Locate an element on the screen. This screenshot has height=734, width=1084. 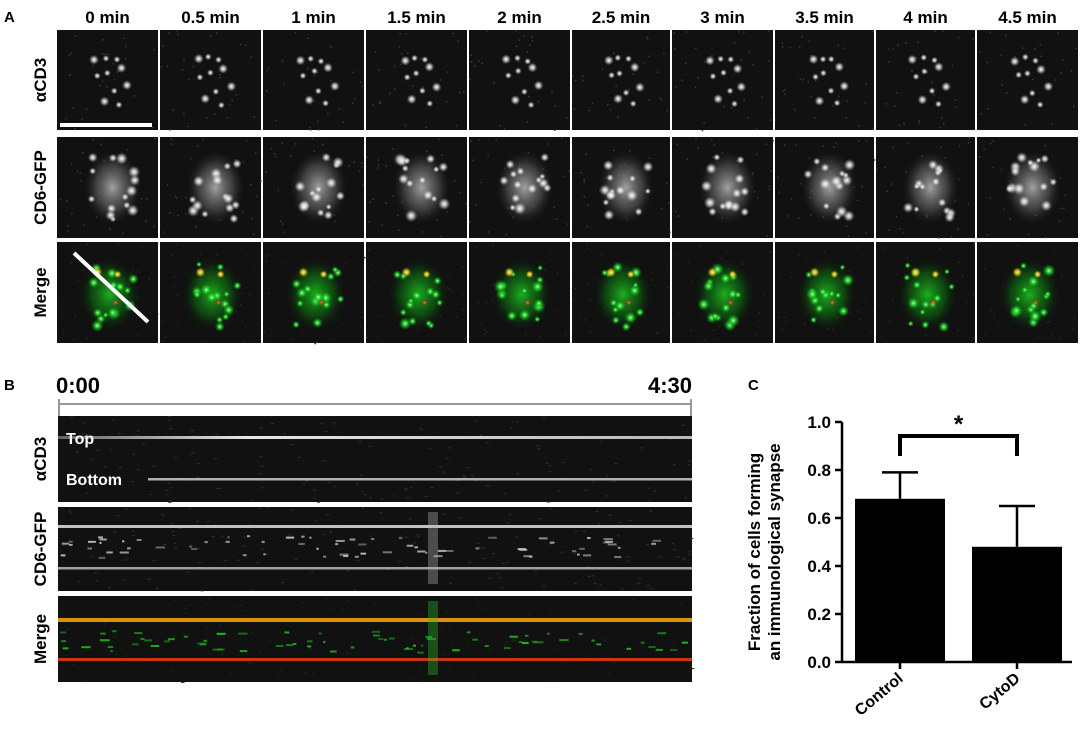
time-label: 4 min is located at coordinates (925, 17).